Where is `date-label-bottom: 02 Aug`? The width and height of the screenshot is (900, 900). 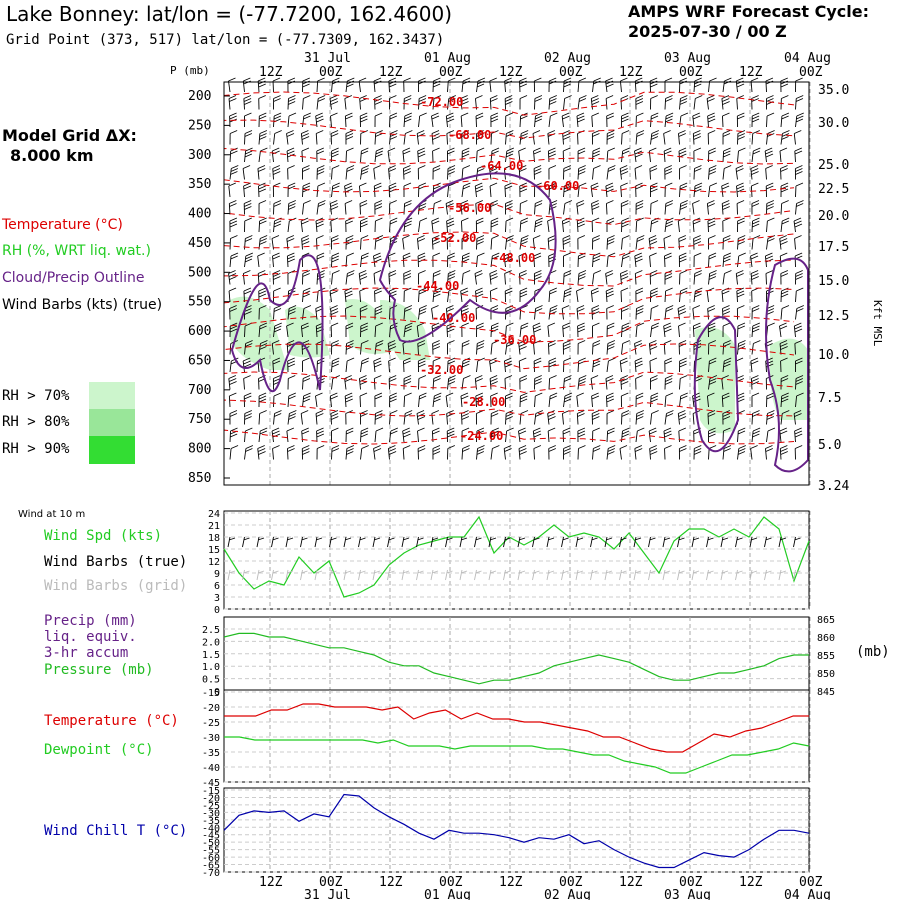
date-label-bottom: 02 Aug is located at coordinates (567, 894).